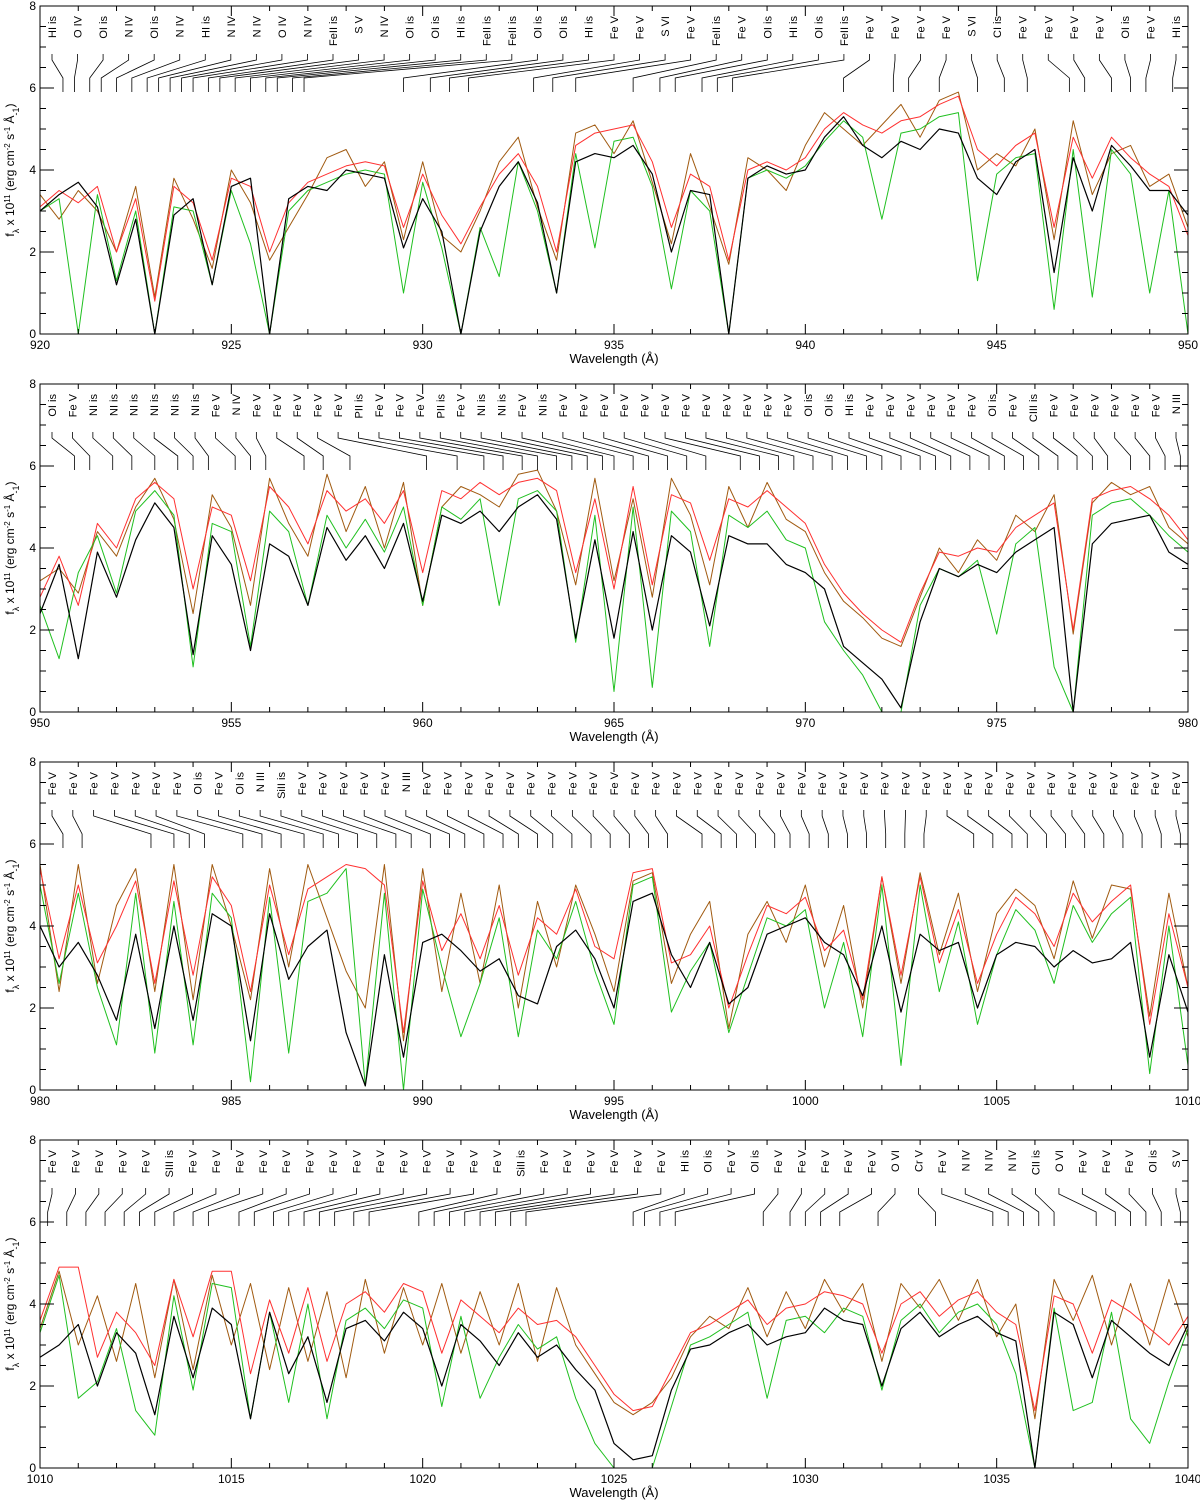  Describe the element at coordinates (1060, 1161) in the screenshot. I see `line-id-label: O VI` at that location.